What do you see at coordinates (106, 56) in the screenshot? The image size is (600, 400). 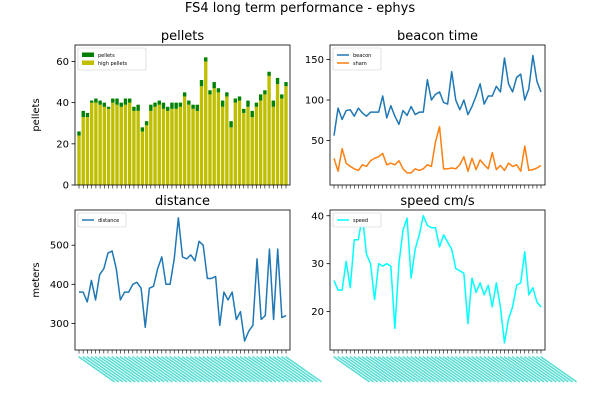 I see `legend-label: pellets` at bounding box center [106, 56].